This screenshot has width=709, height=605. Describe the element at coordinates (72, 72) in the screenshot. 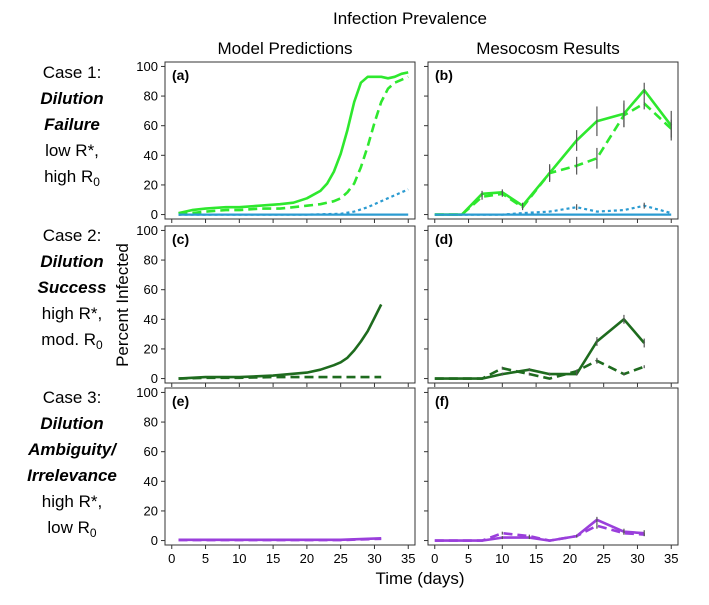

I see `case-title: Case 1:` at that location.